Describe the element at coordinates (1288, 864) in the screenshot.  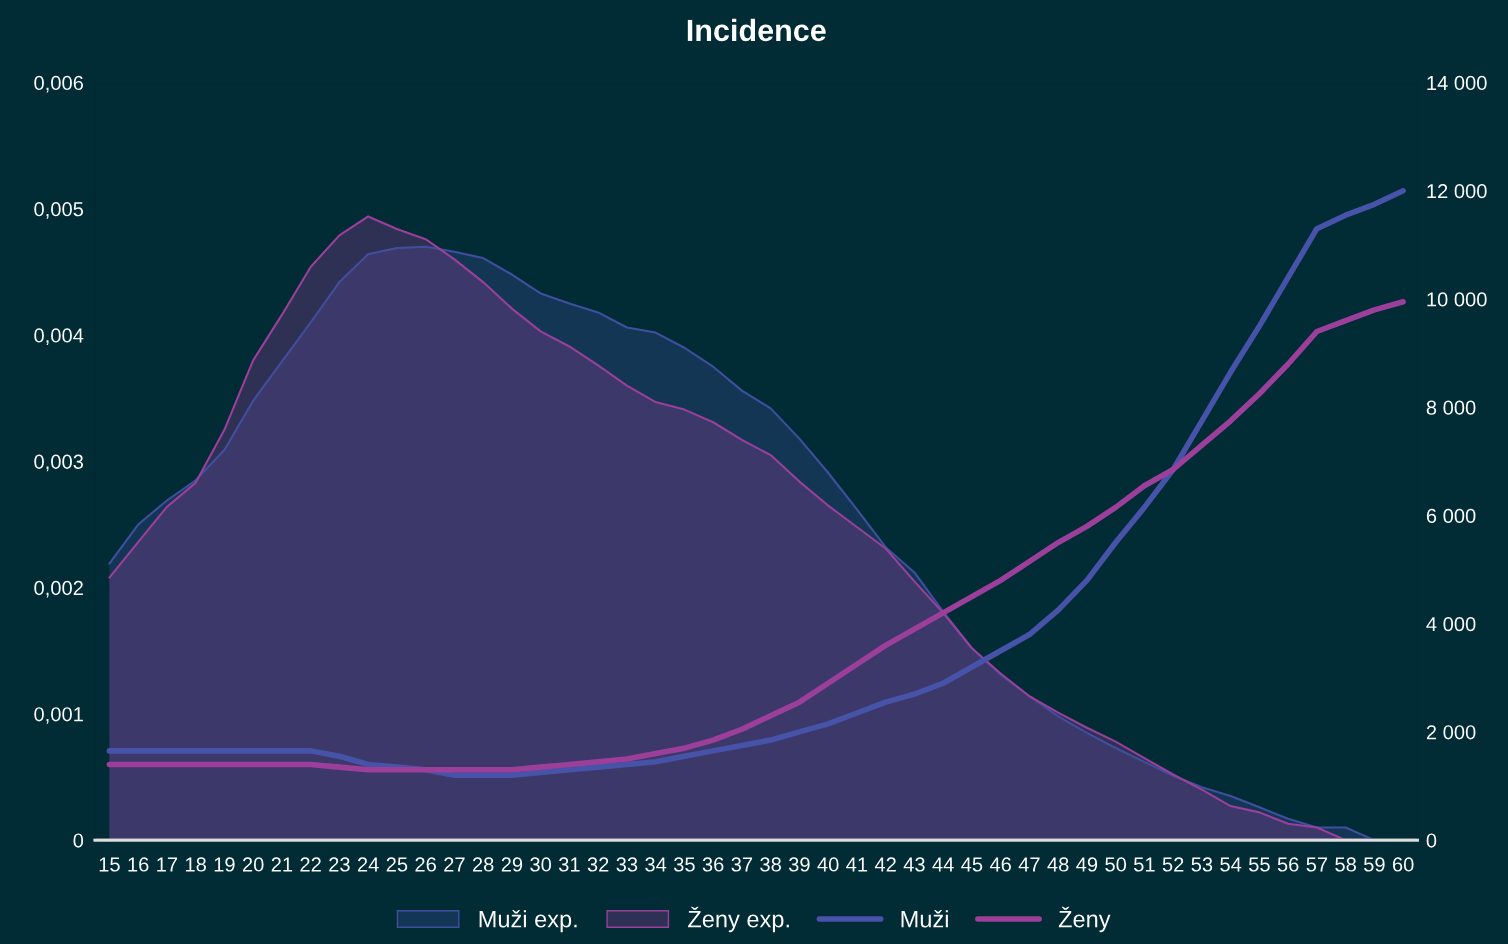
I see `x-tick-label: 56` at that location.